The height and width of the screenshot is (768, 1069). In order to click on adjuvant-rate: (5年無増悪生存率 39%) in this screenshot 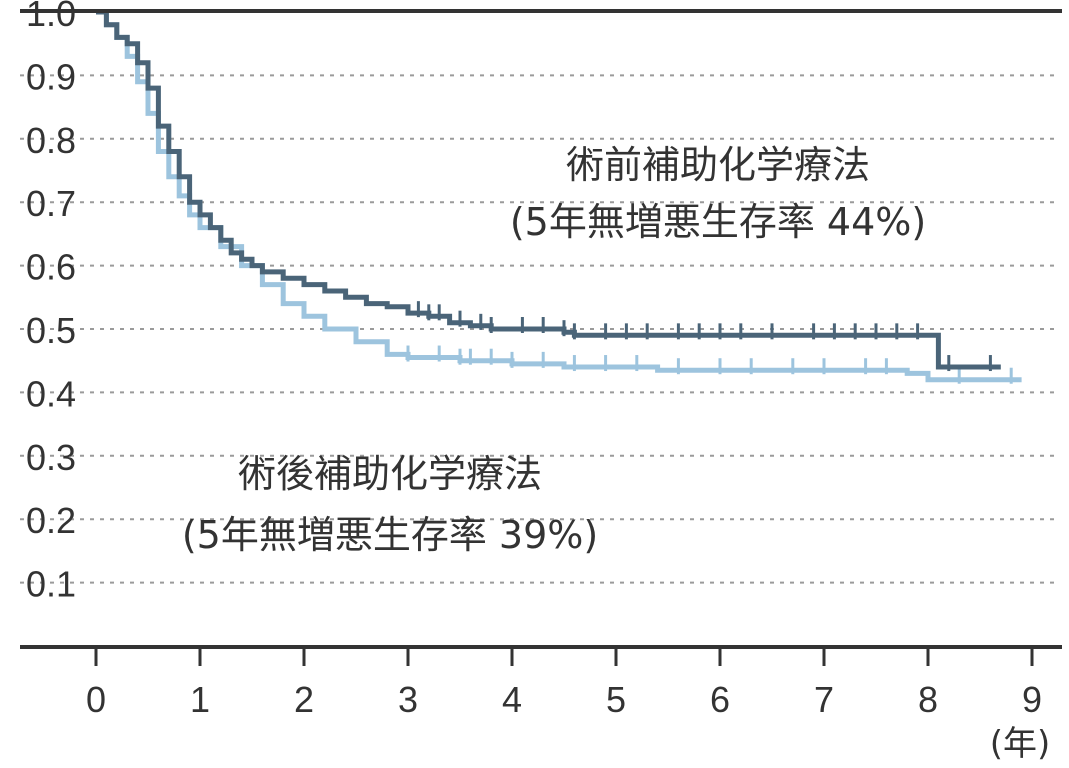, I will do `click(390, 535)`.